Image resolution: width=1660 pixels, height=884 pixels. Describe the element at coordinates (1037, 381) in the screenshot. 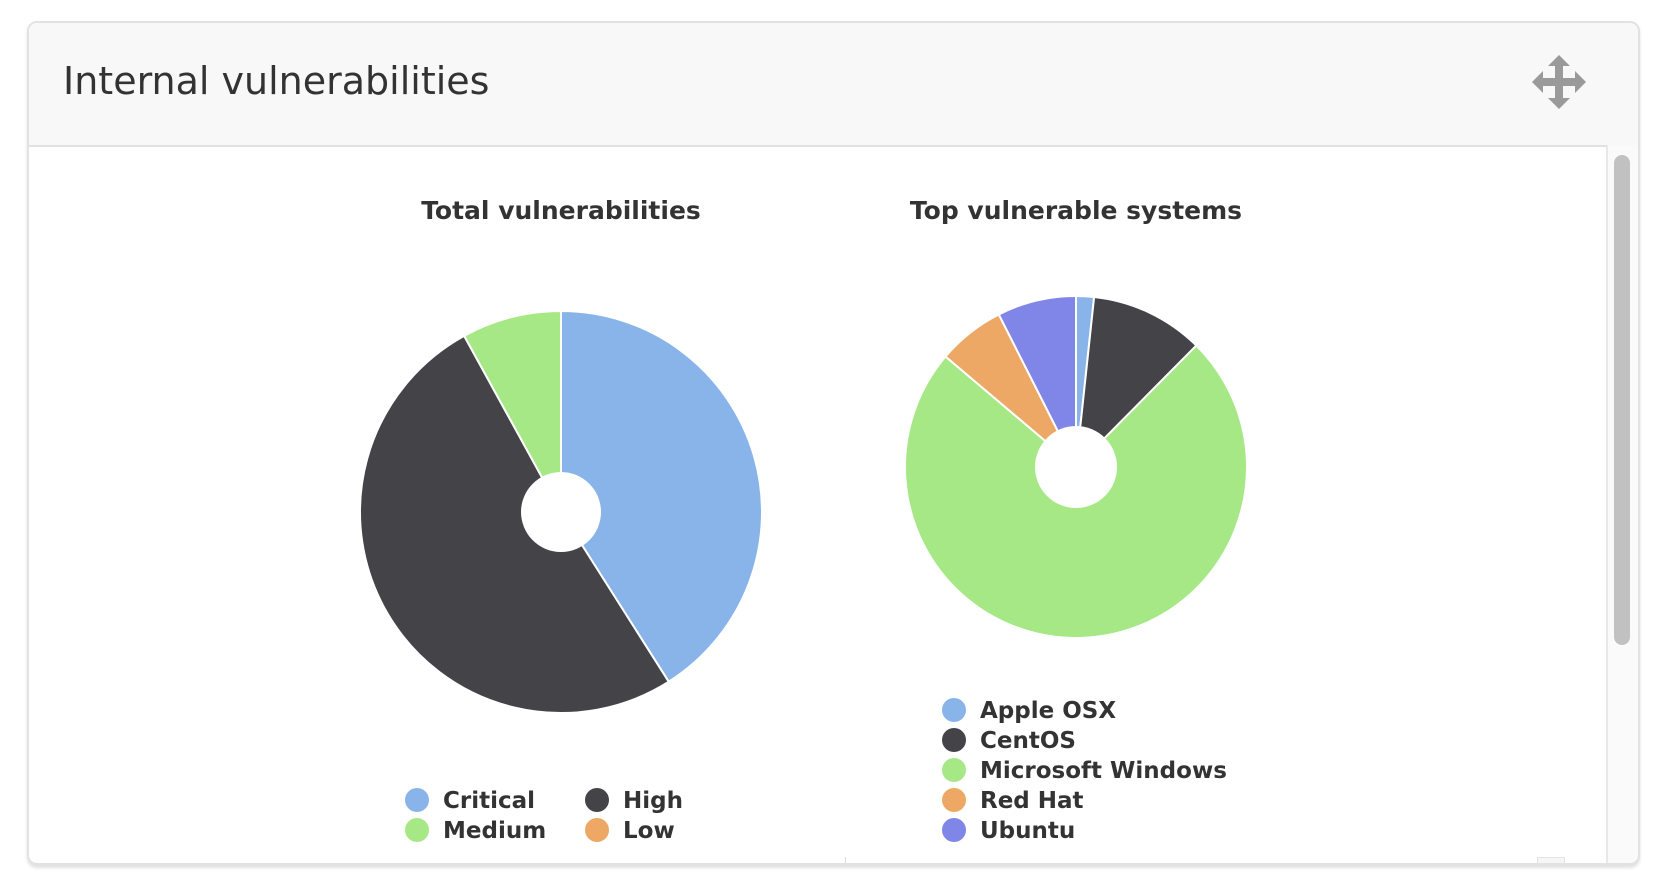

I see `pie-slice-ubuntu` at that location.